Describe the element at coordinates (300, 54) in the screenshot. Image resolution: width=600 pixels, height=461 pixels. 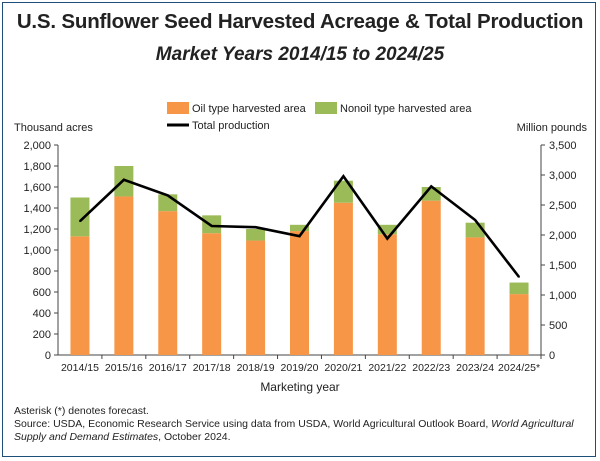
I see `chart-subtitle: Market Years 2014/15 to 2024/25` at that location.